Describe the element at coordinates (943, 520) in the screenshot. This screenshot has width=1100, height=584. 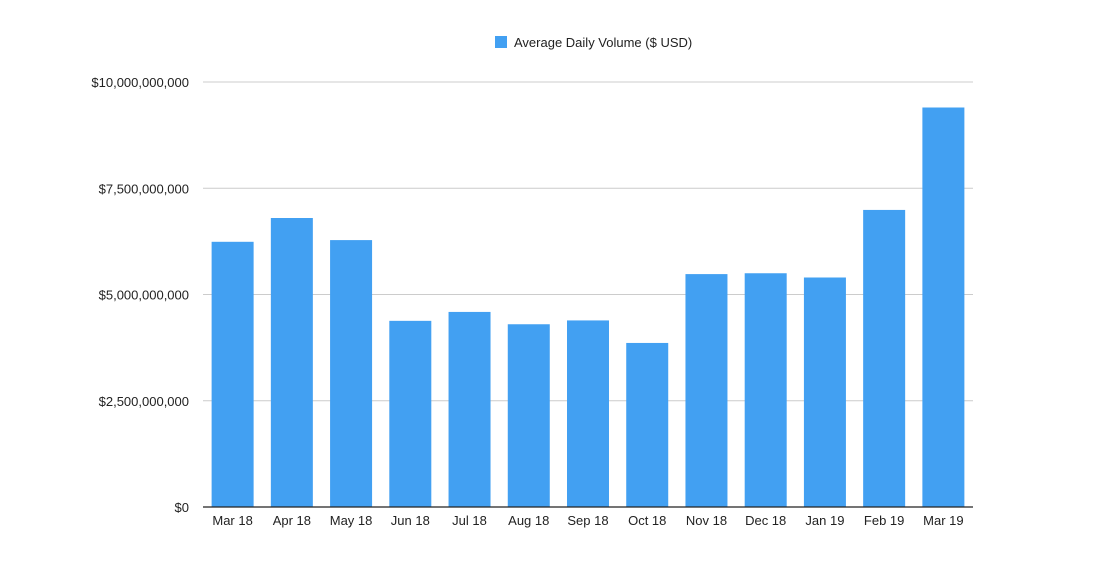
I see `x-tick-label: Mar 19` at that location.